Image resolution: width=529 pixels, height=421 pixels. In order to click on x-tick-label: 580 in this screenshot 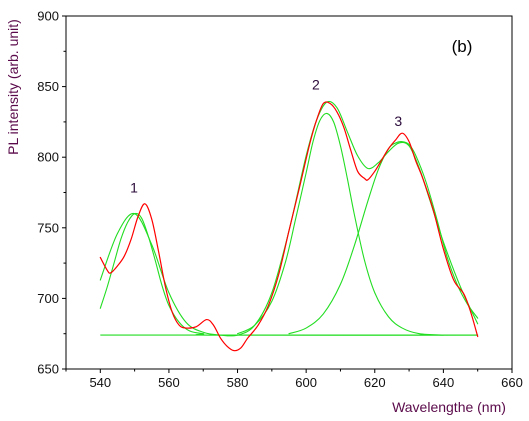, I will do `click(238, 382)`.